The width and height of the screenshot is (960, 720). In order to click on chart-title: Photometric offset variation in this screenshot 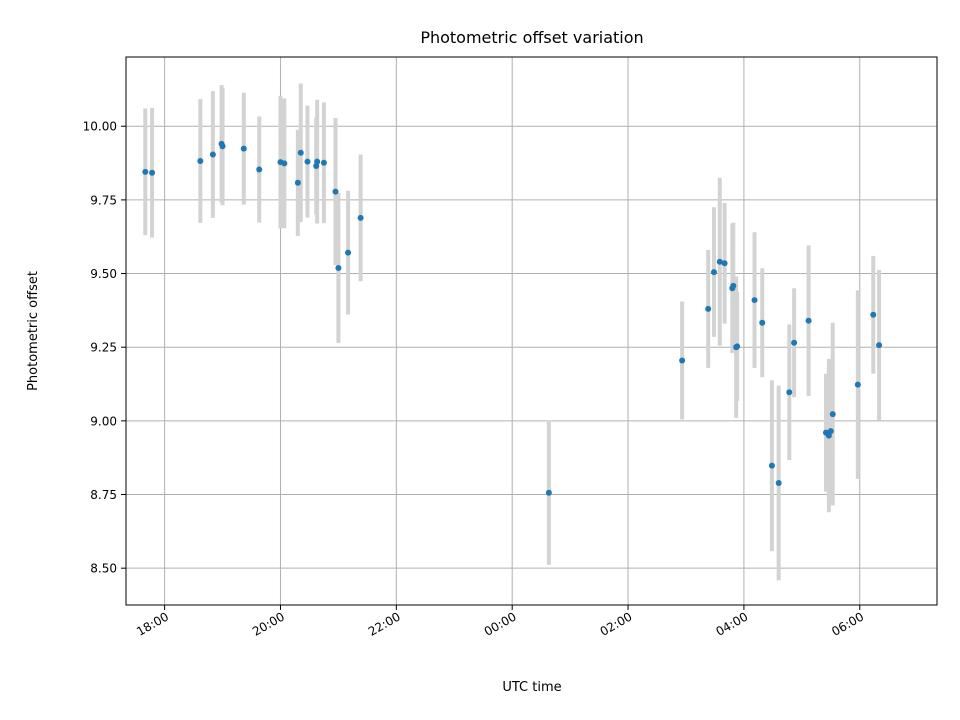, I will do `click(531, 37)`.